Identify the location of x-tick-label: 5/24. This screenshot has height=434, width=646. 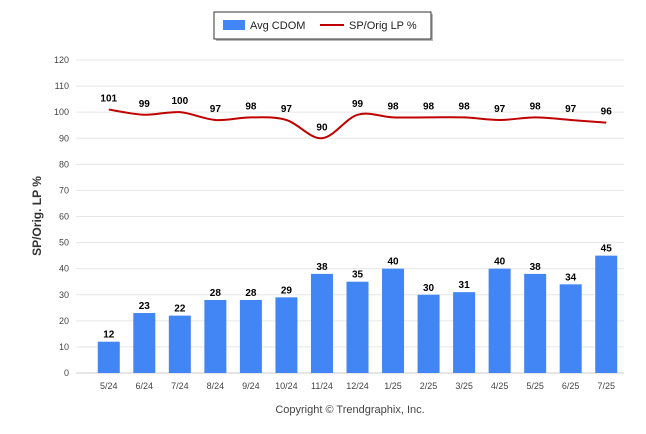
(109, 386).